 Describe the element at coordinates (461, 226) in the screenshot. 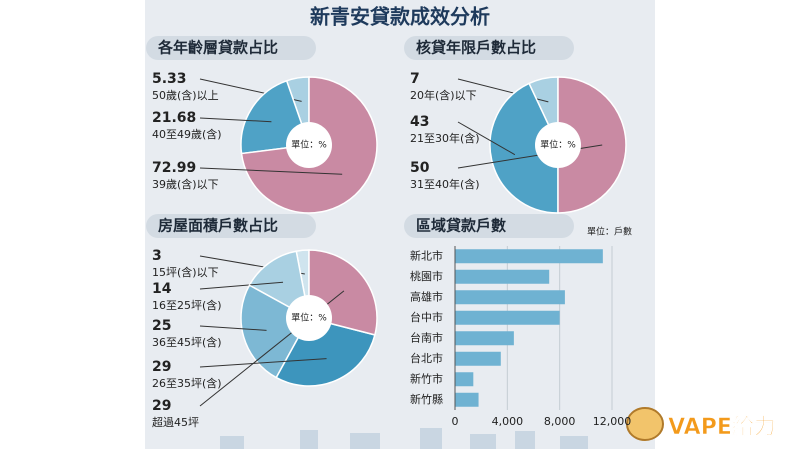

I see `section-title: 區域貸款戶數` at that location.